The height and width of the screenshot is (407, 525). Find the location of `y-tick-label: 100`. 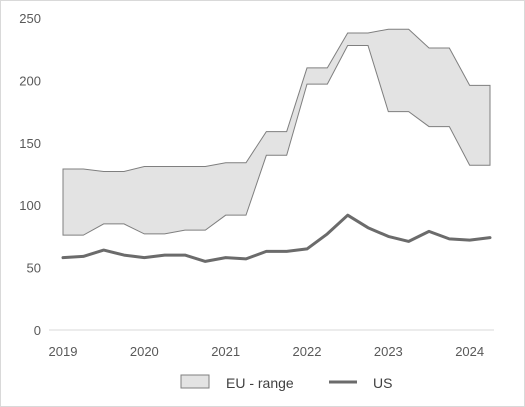

y-tick-label: 100 is located at coordinates (30, 205).